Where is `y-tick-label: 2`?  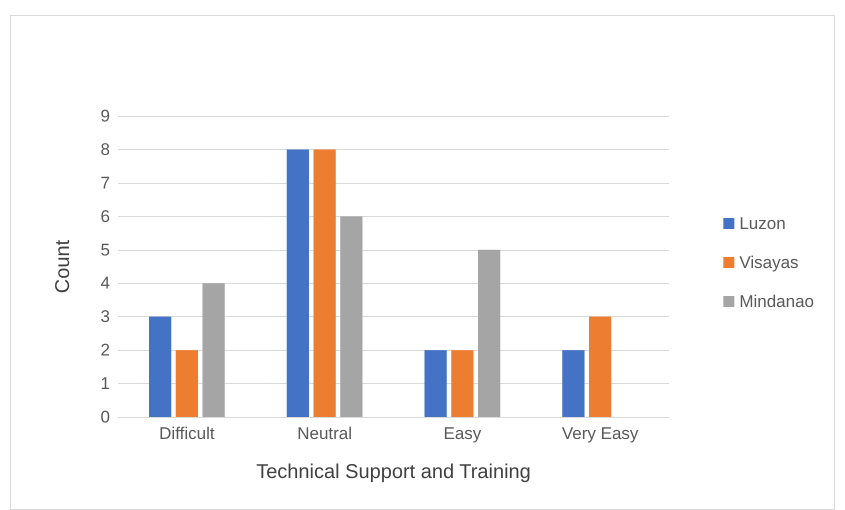 y-tick-label: 2 is located at coordinates (105, 350).